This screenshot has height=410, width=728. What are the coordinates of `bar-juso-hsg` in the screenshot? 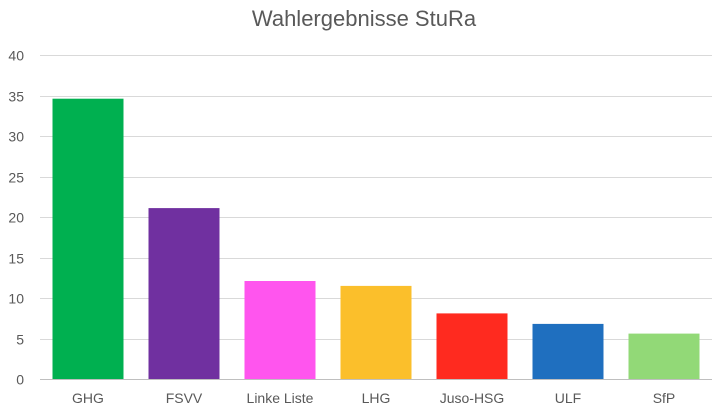 It's located at (472, 346).